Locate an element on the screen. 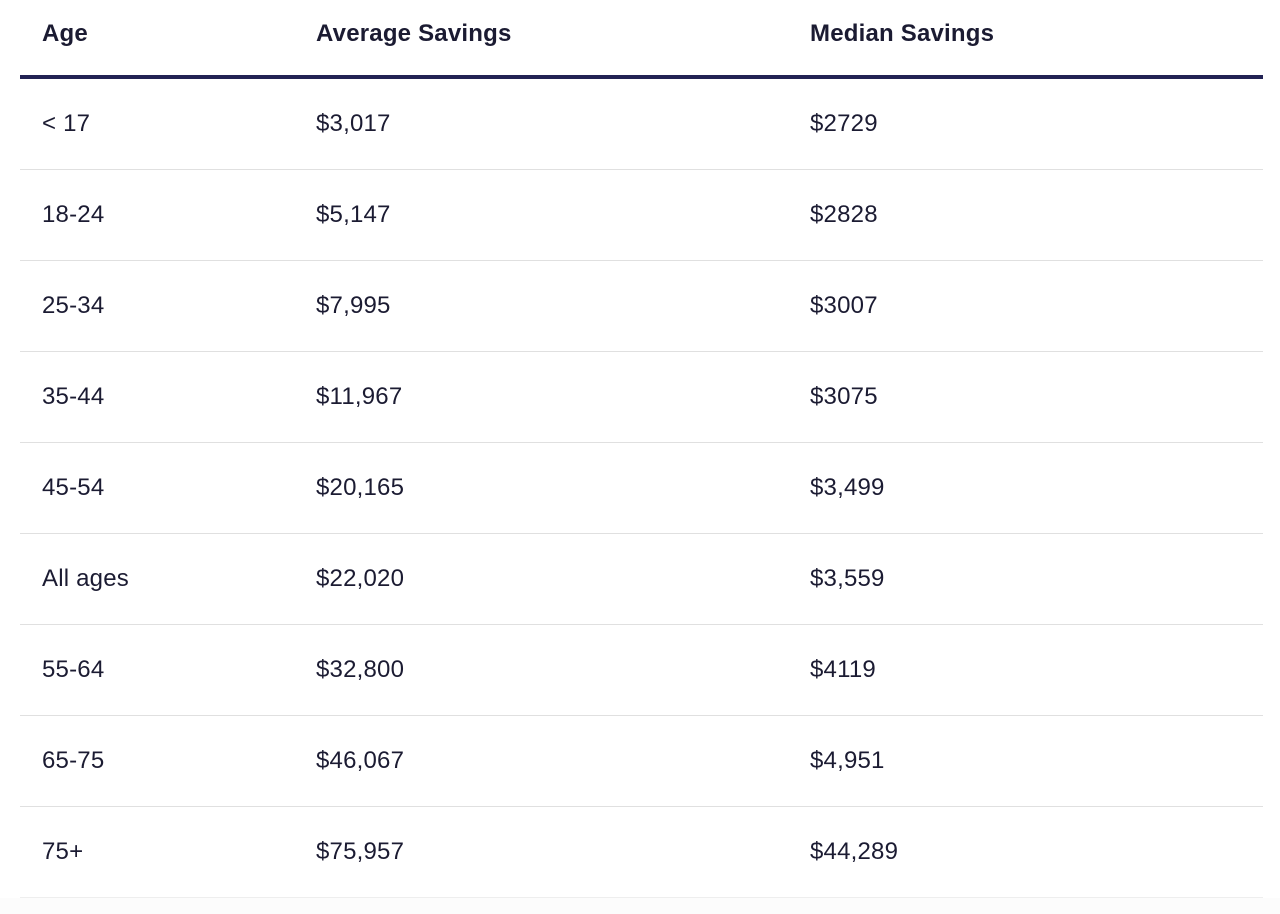  average-savings-cell: $32,800 is located at coordinates (360, 669).